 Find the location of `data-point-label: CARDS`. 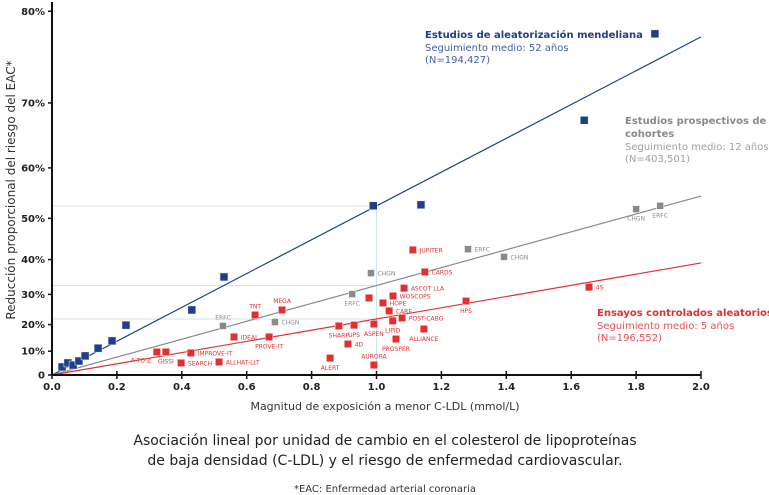

data-point-label: CARDS is located at coordinates (442, 273).